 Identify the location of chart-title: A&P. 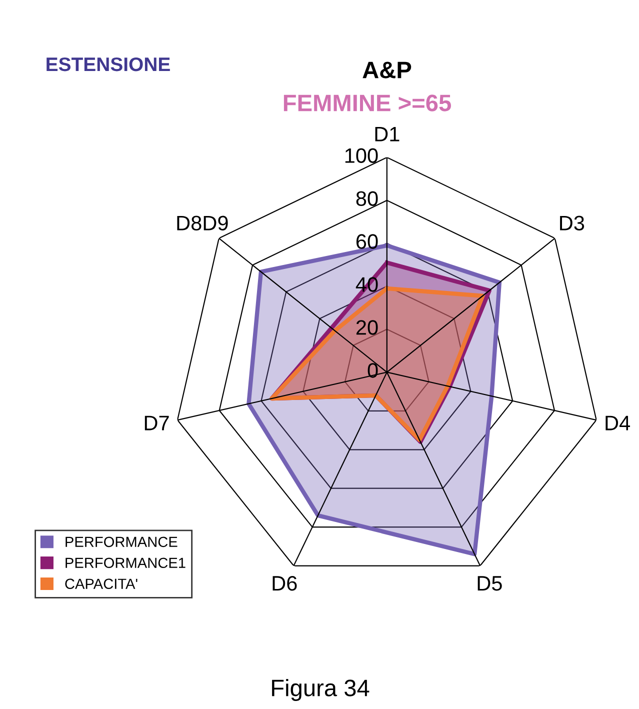
(387, 70).